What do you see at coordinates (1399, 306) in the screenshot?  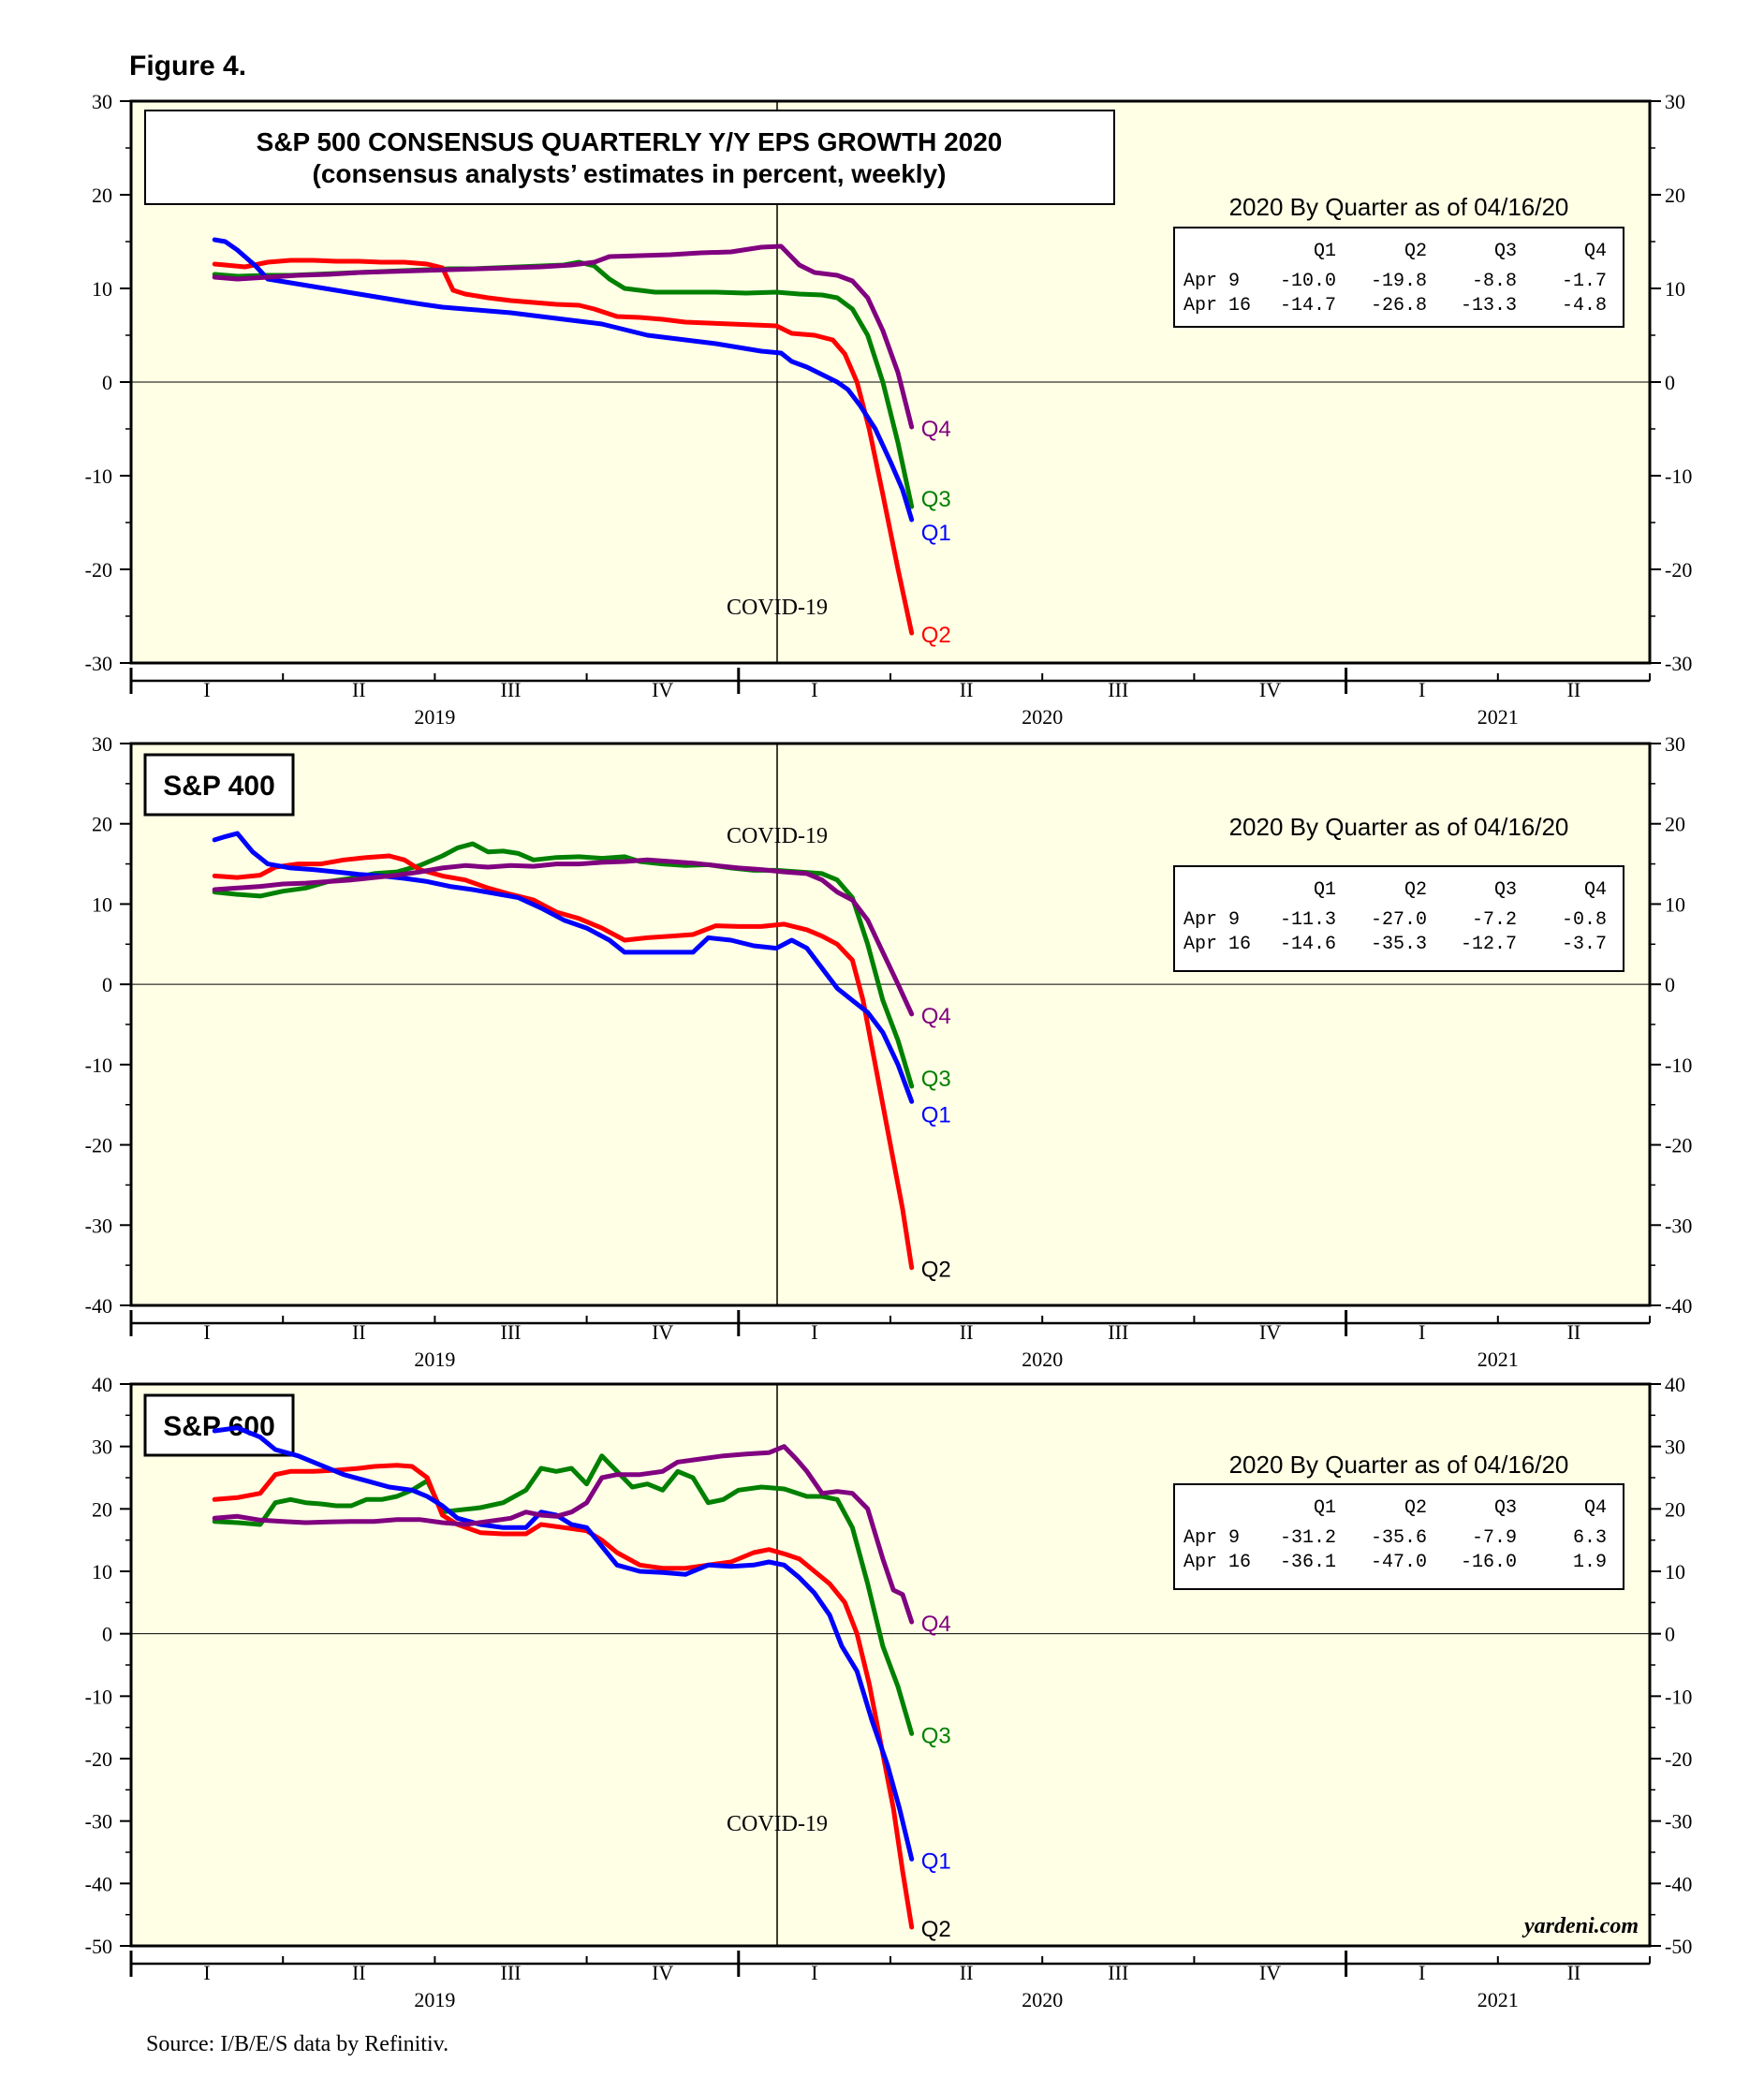 I see `table-cell: -26.8` at bounding box center [1399, 306].